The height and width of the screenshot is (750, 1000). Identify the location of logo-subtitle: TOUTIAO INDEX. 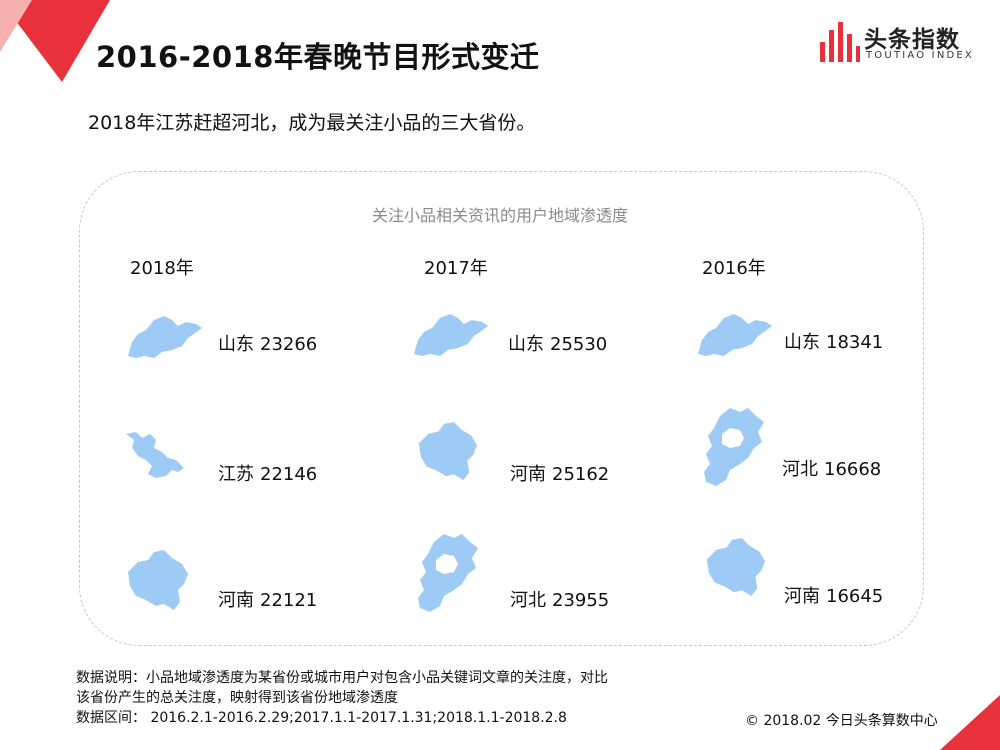
(920, 55).